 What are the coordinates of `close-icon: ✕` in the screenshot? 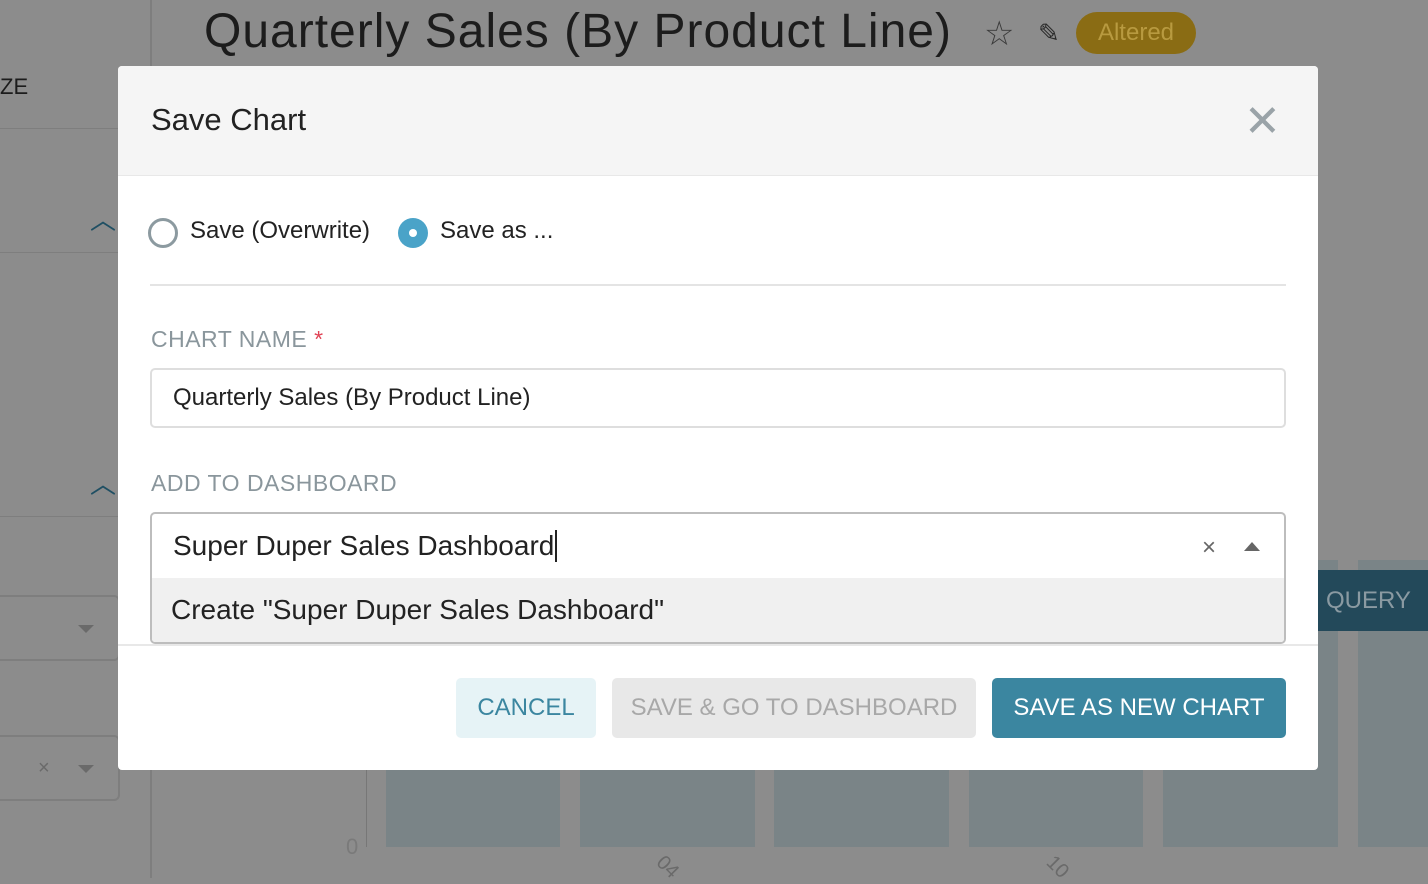 It's located at (1262, 121).